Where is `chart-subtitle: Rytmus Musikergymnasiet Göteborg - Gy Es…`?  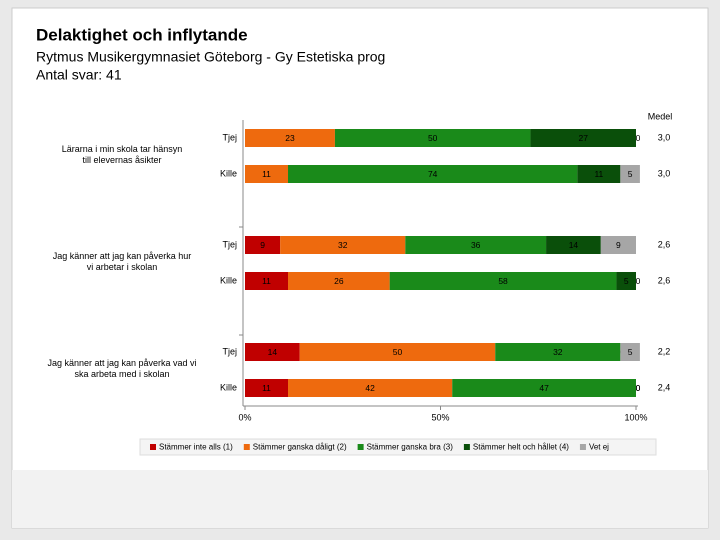 chart-subtitle: Rytmus Musikergymnasiet Göteborg - Gy Es… is located at coordinates (210, 57).